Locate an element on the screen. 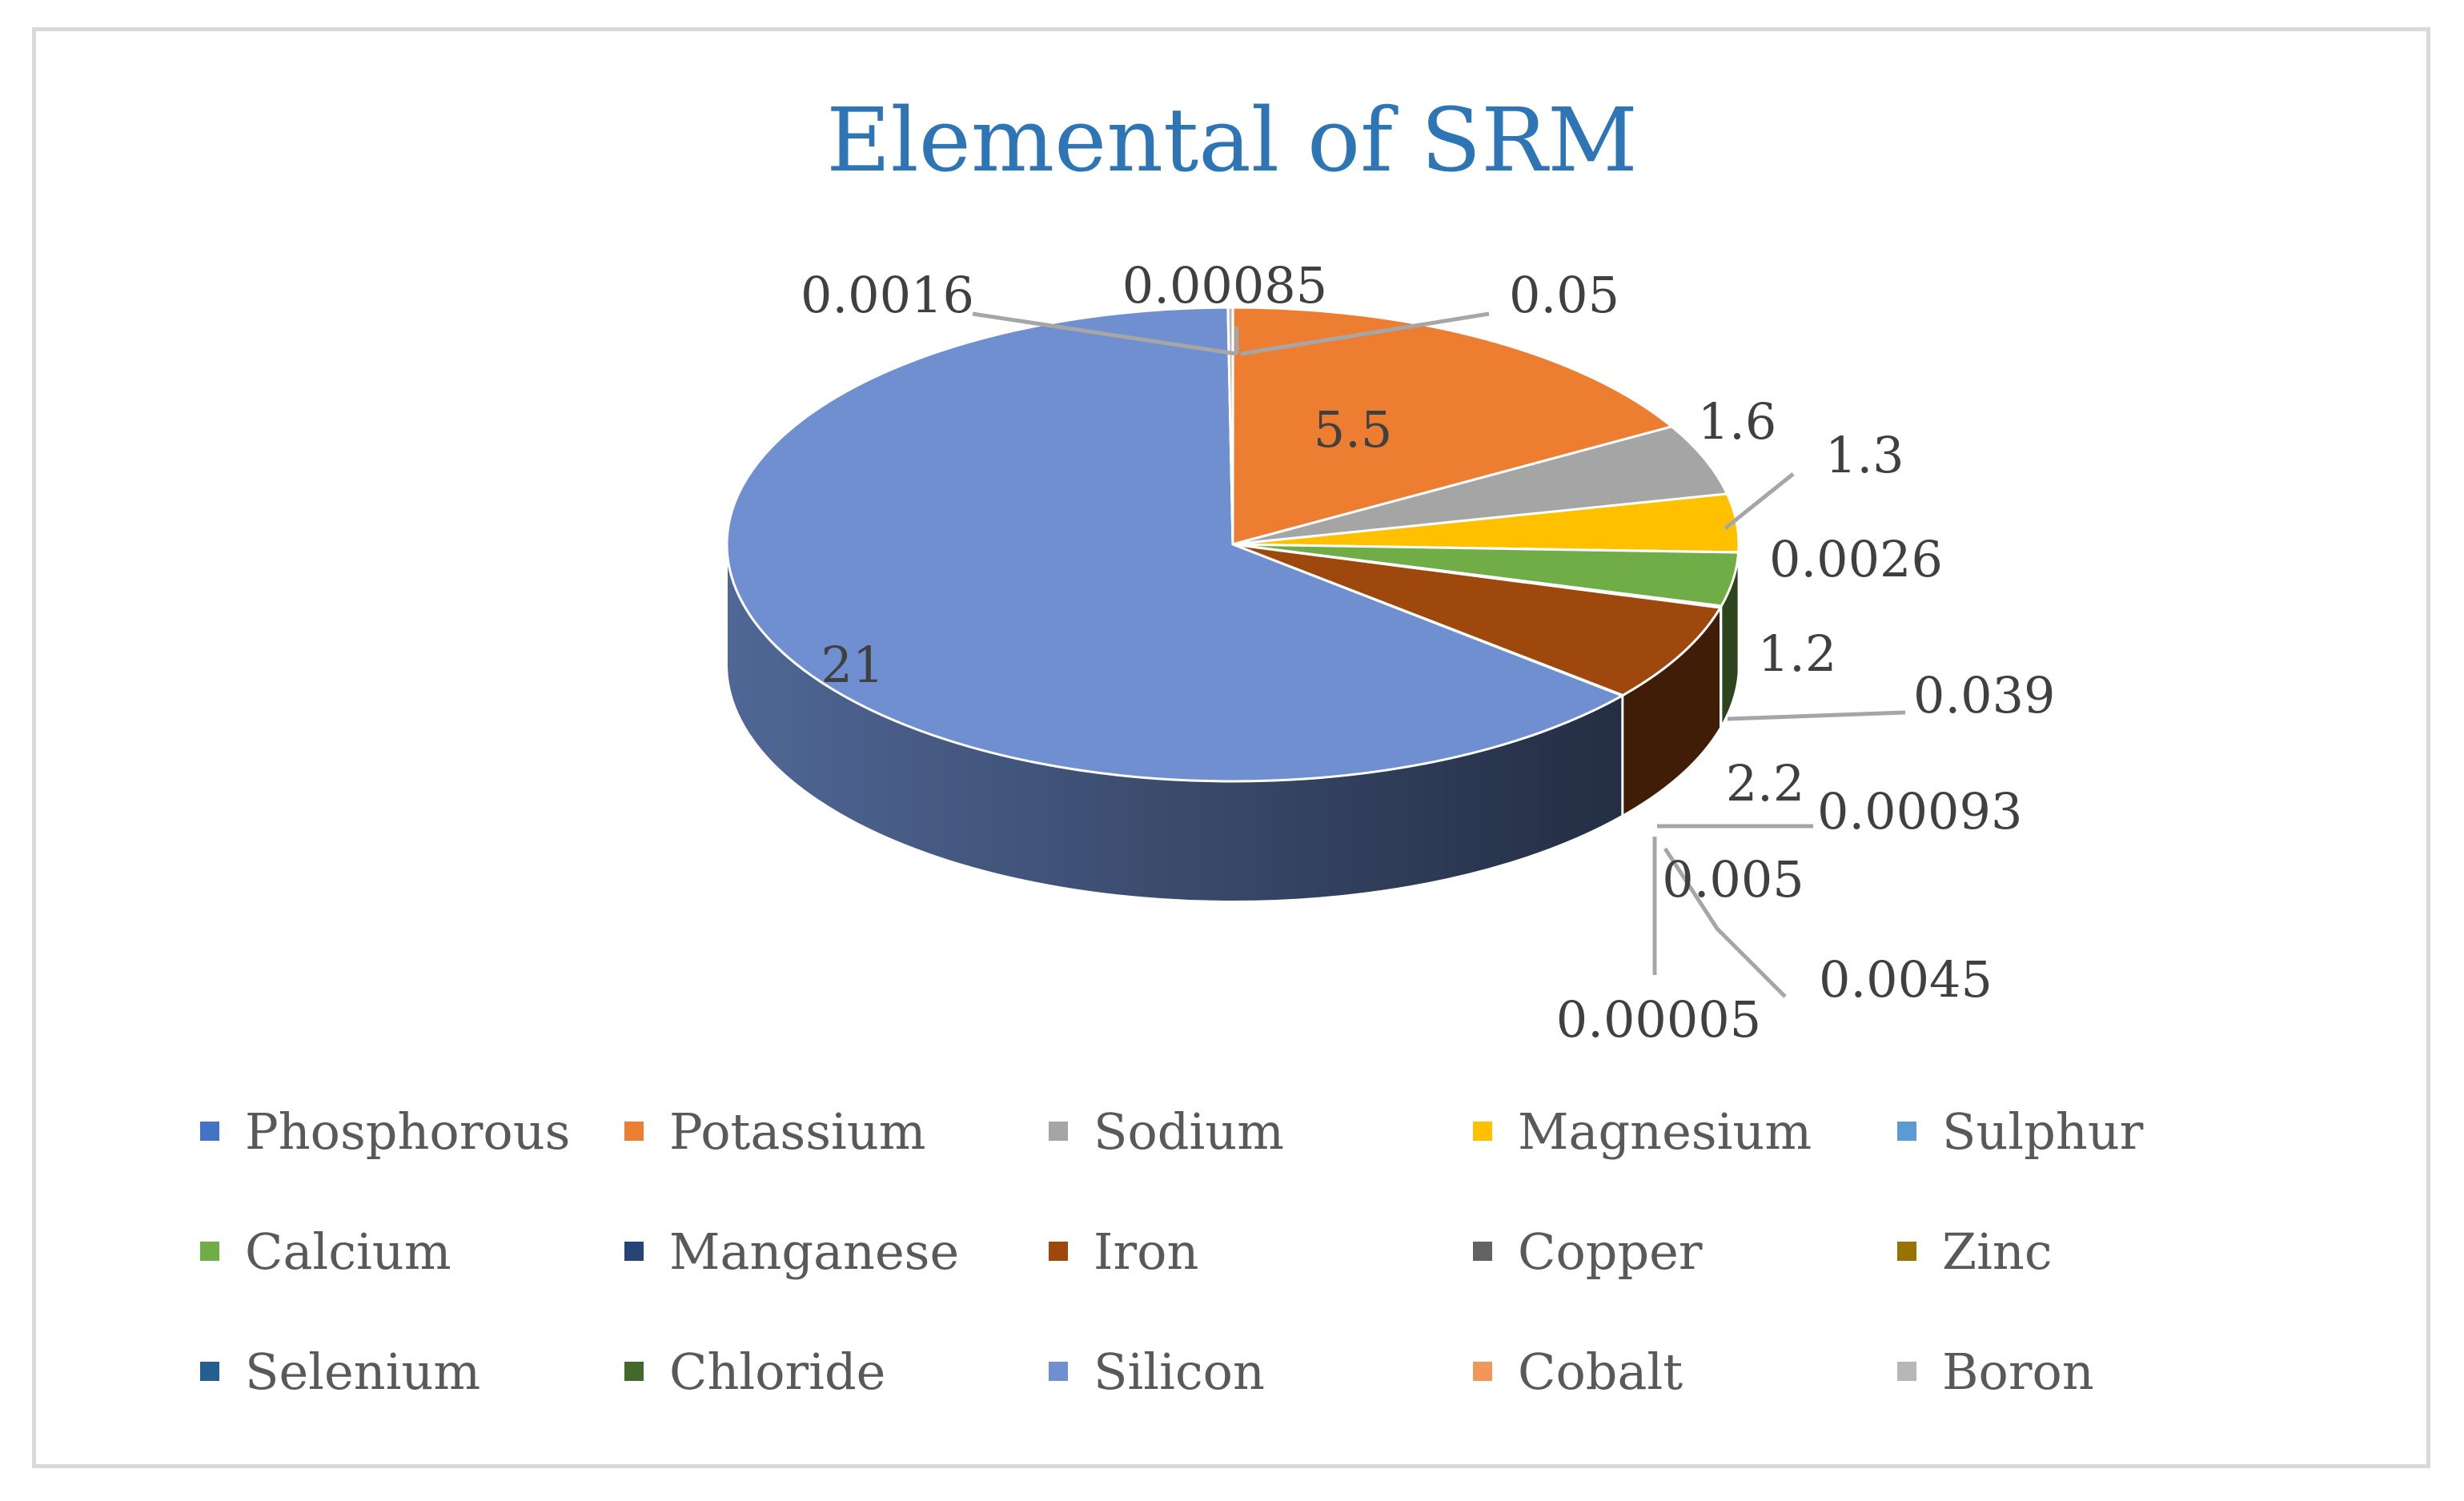 This screenshot has height=1501, width=2464. legend-item-phosphorous: Phosphorous is located at coordinates (412, 1131).